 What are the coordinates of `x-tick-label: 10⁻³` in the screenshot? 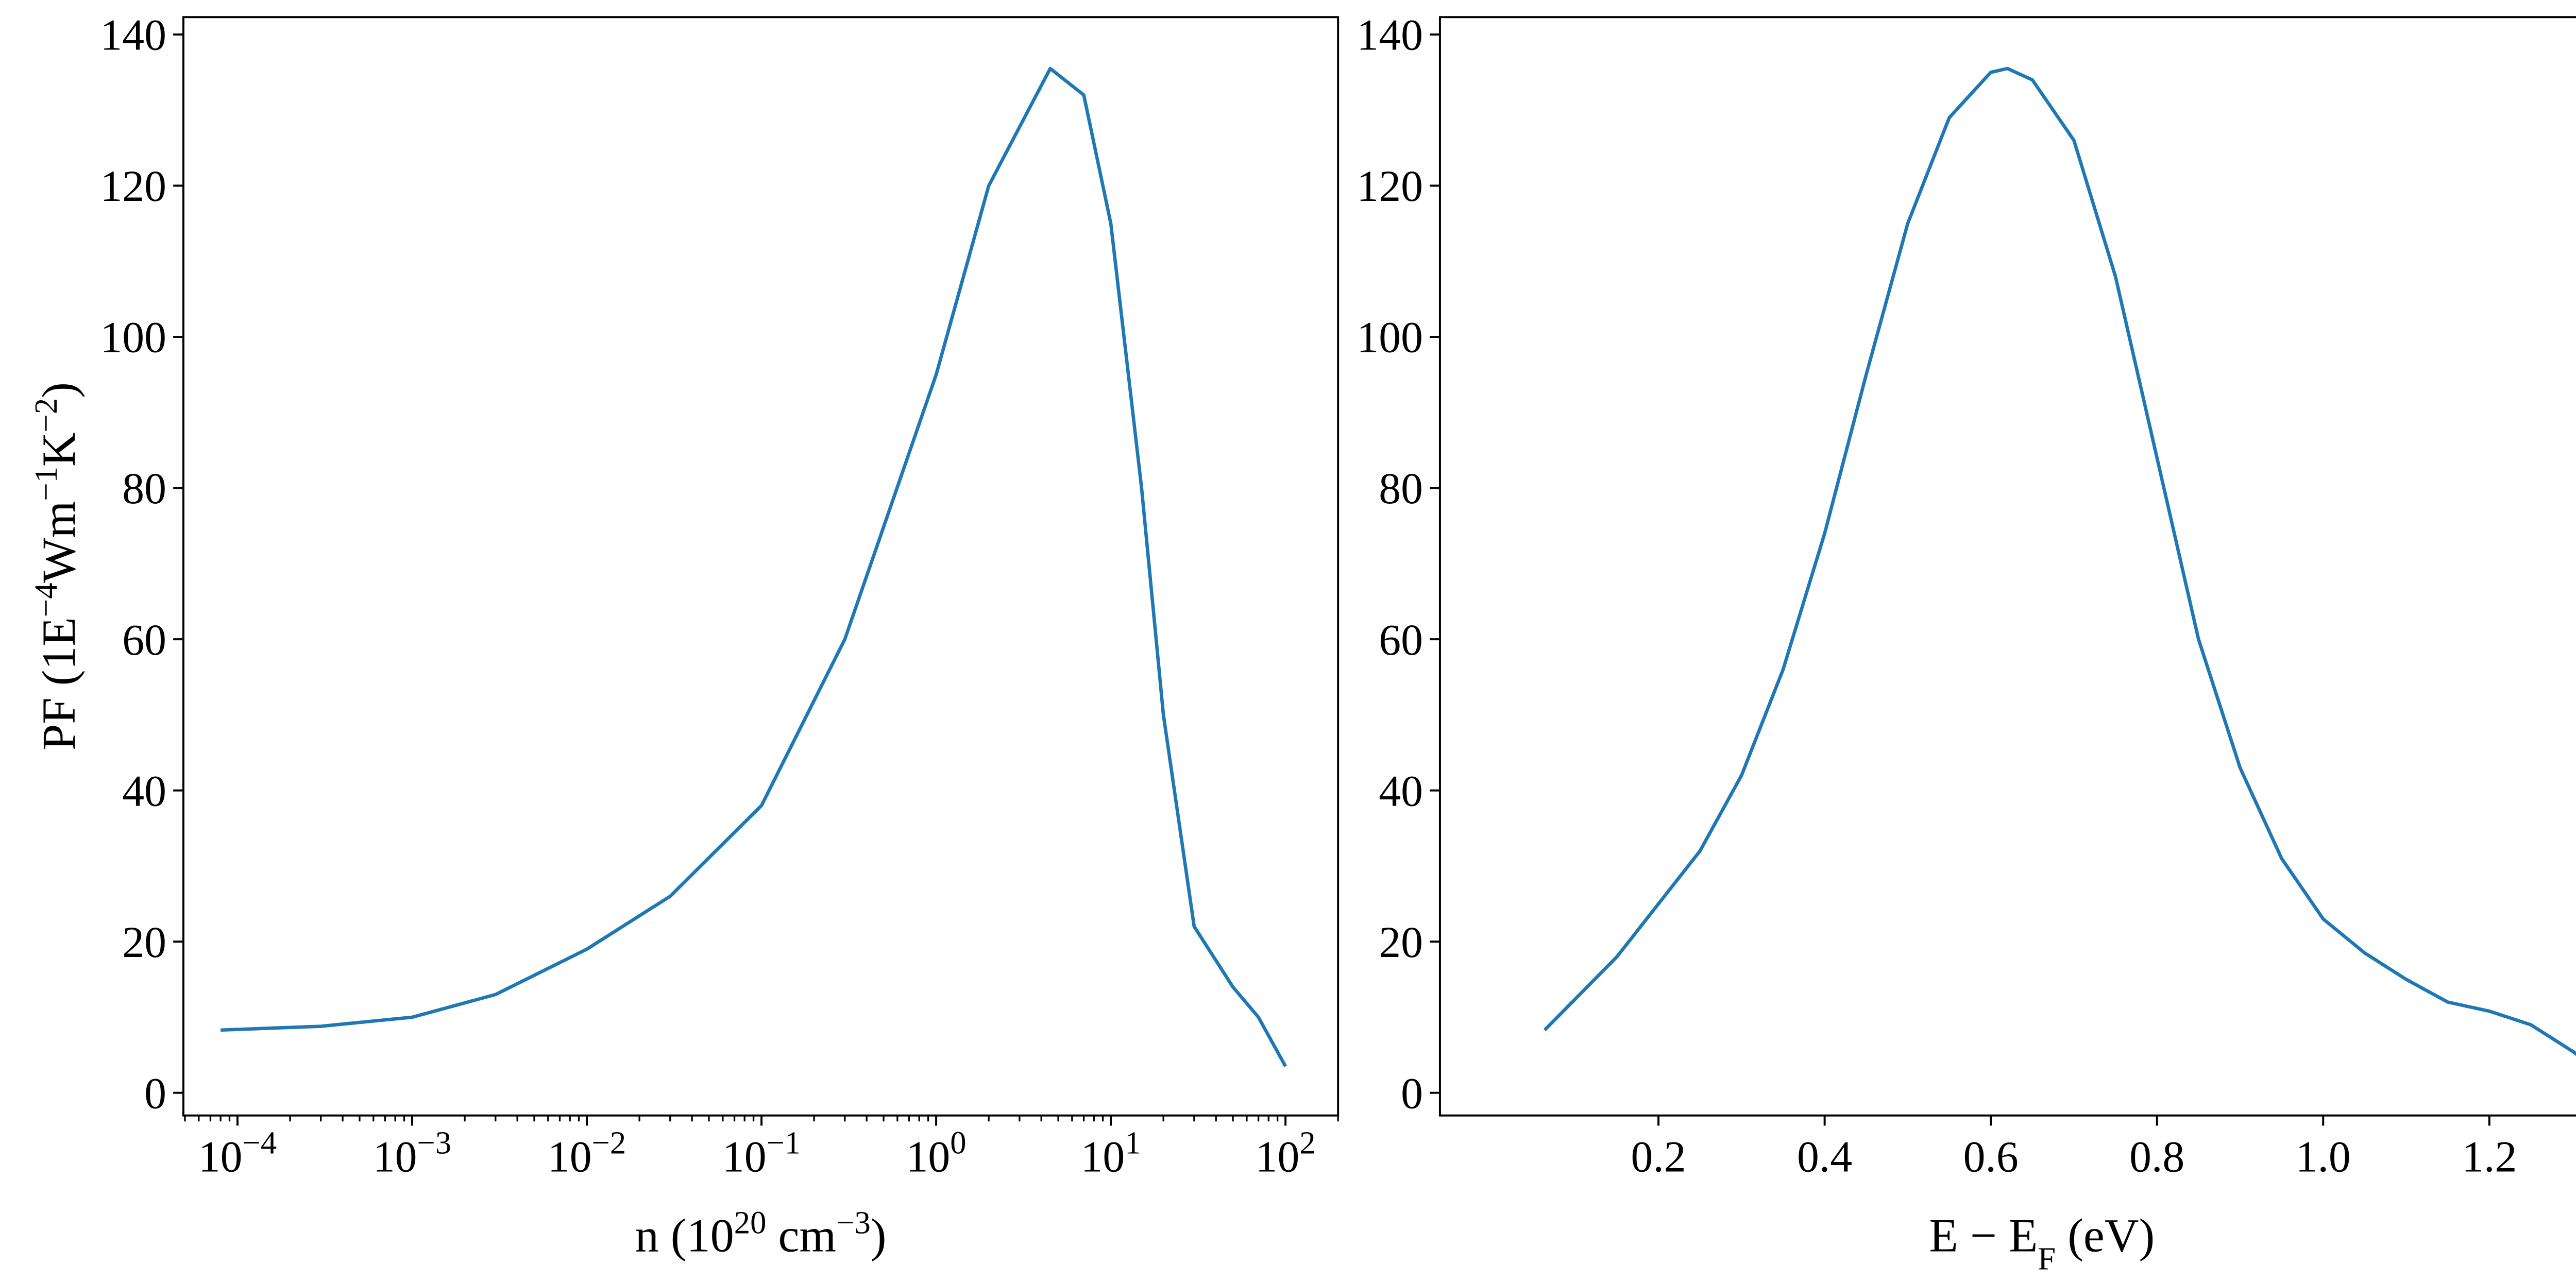 It's located at (412, 1152).